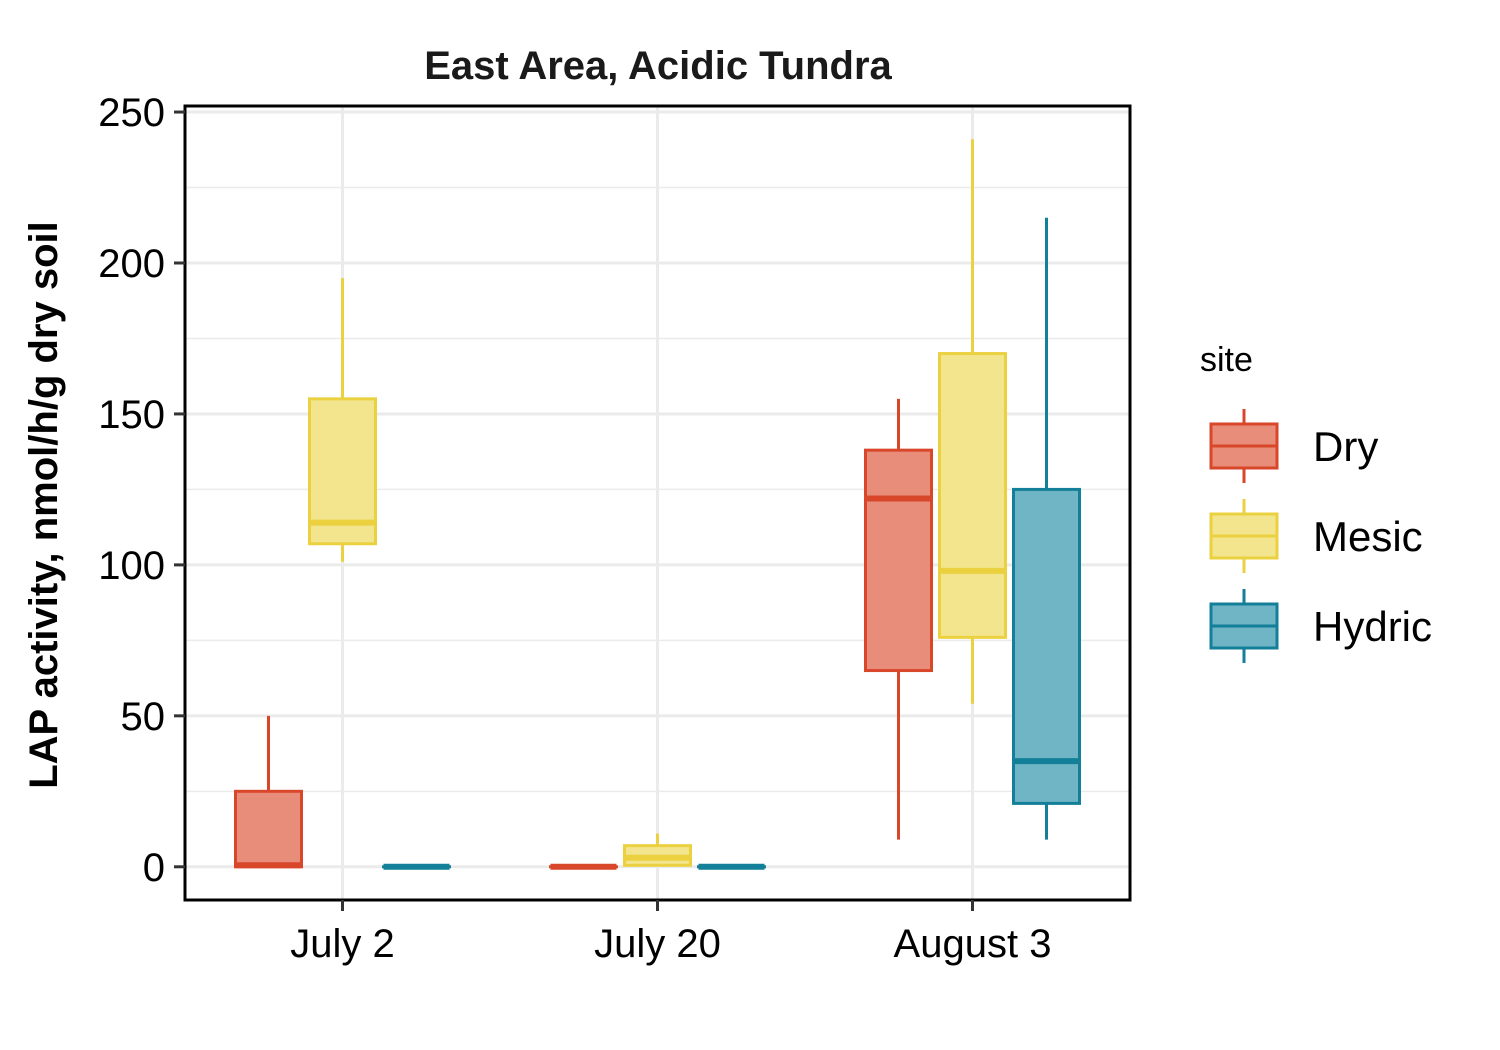 The width and height of the screenshot is (1500, 1050). What do you see at coordinates (154, 868) in the screenshot?
I see `y-tick-label: 0` at bounding box center [154, 868].